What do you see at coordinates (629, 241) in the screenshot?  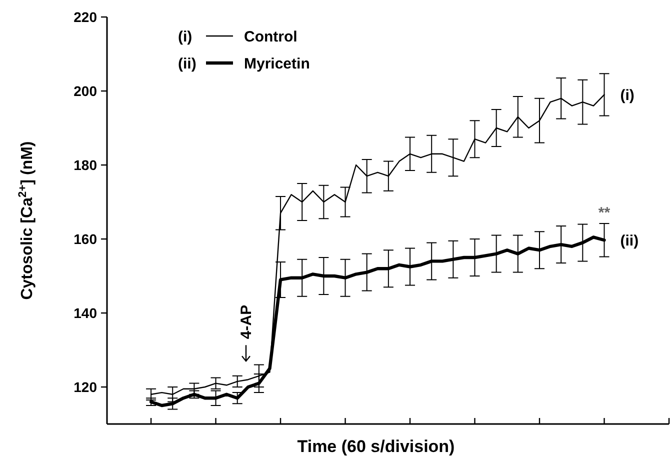 I see `text: (ii)` at bounding box center [629, 241].